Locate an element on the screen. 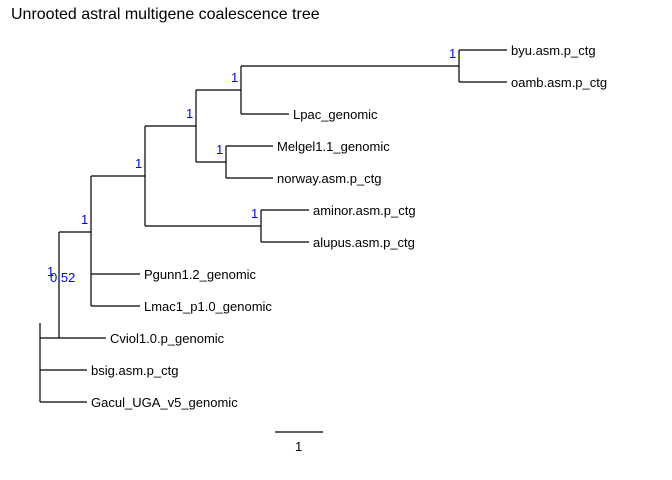 The height and width of the screenshot is (480, 672). tip-label: Pgunn1.2_genomic is located at coordinates (200, 274).